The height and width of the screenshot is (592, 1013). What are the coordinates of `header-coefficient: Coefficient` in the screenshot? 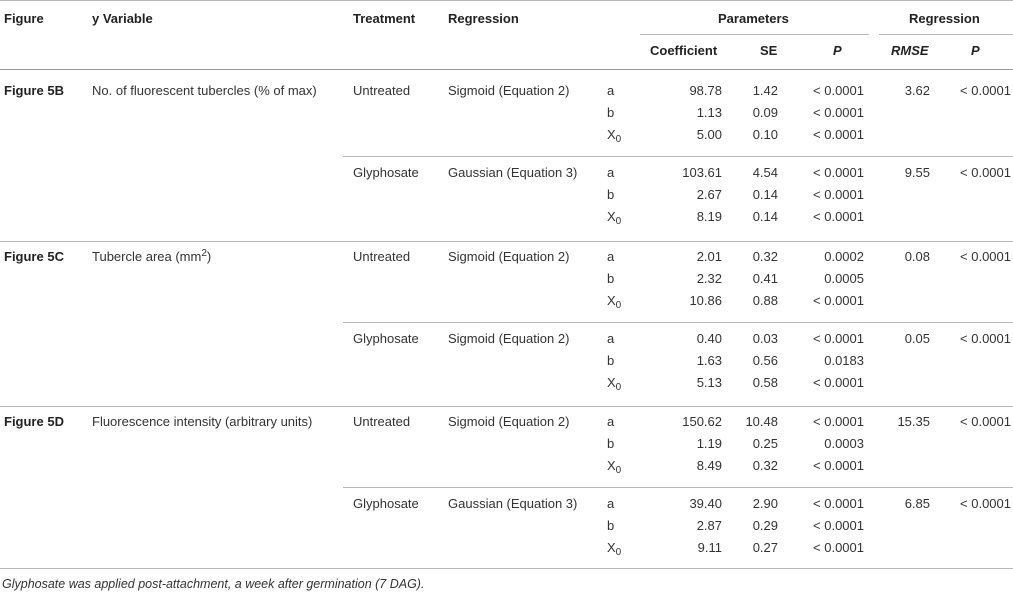 It's located at (684, 50).